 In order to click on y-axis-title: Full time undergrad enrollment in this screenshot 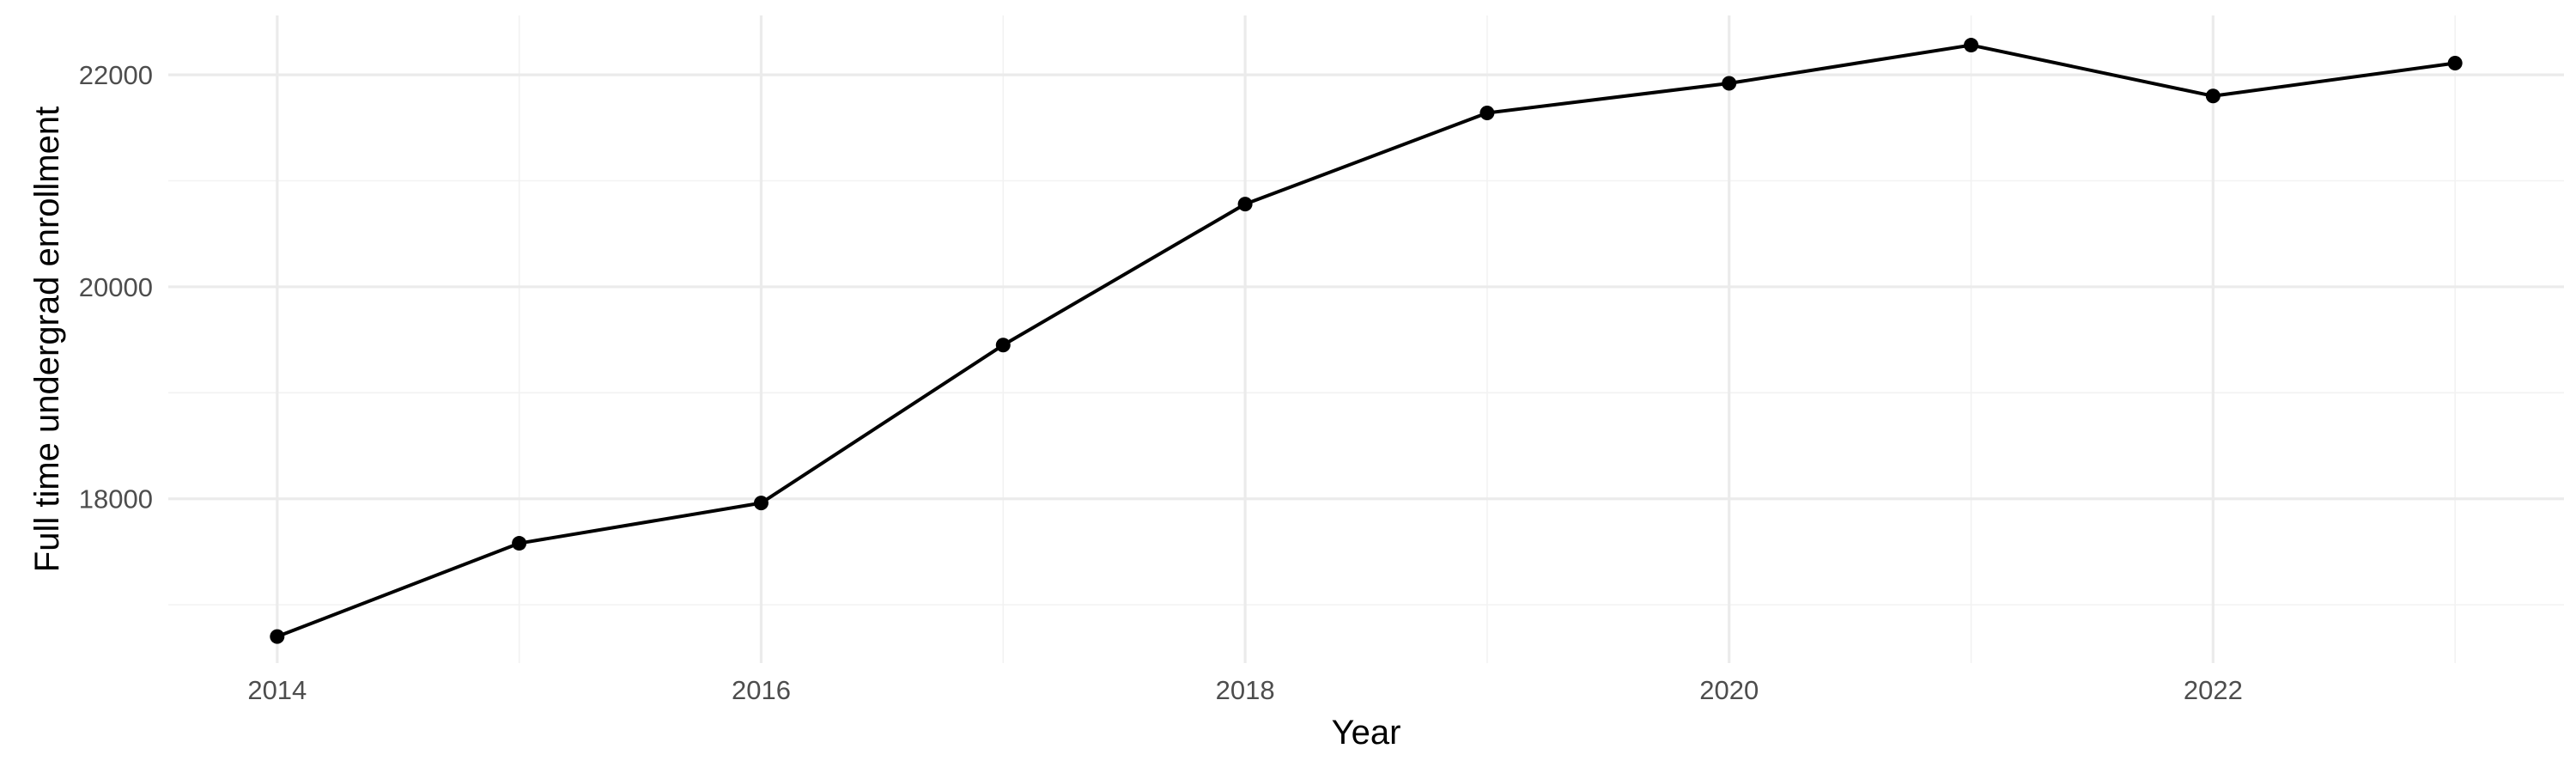, I will do `click(47, 339)`.